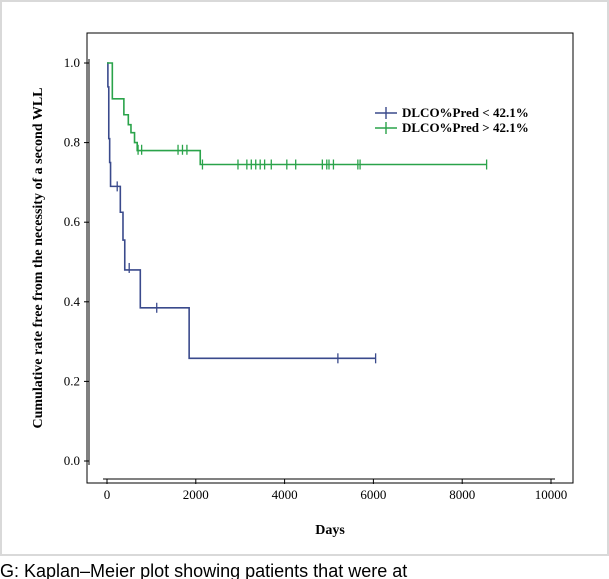  I want to click on x-tick-label: 8000, so click(462, 494).